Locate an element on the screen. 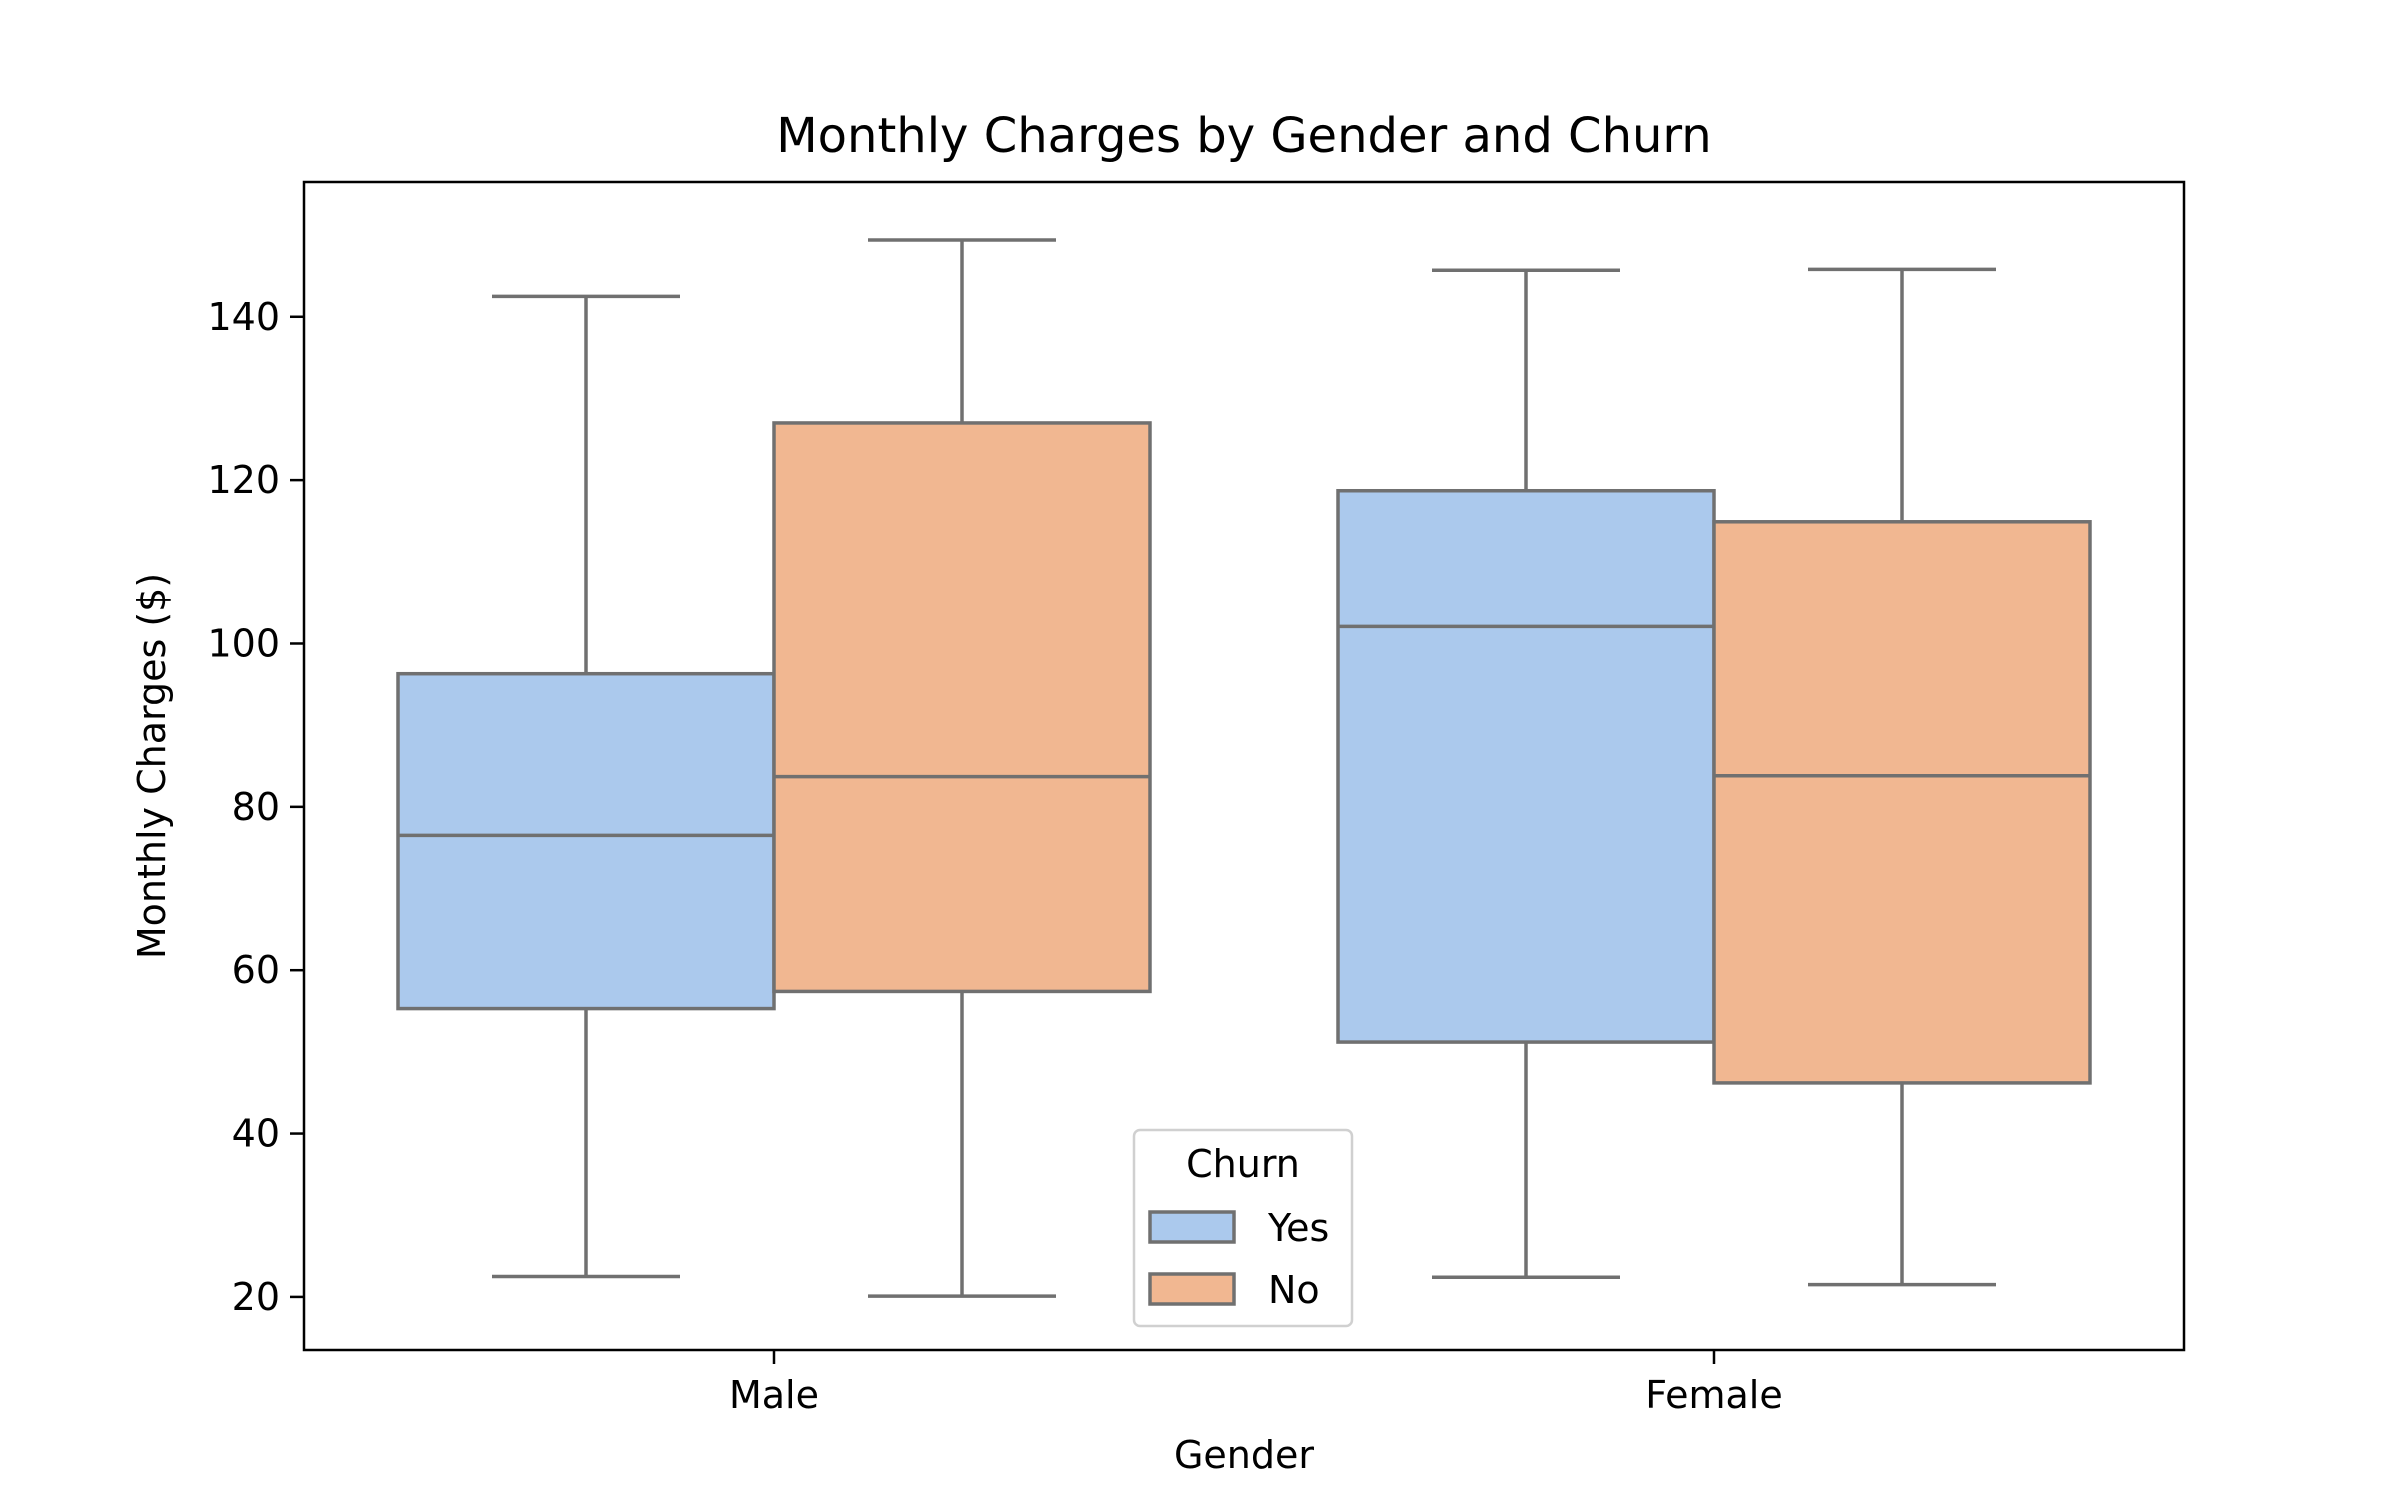 The width and height of the screenshot is (2400, 1504). x-axis-label: Gender is located at coordinates (1244, 1455).